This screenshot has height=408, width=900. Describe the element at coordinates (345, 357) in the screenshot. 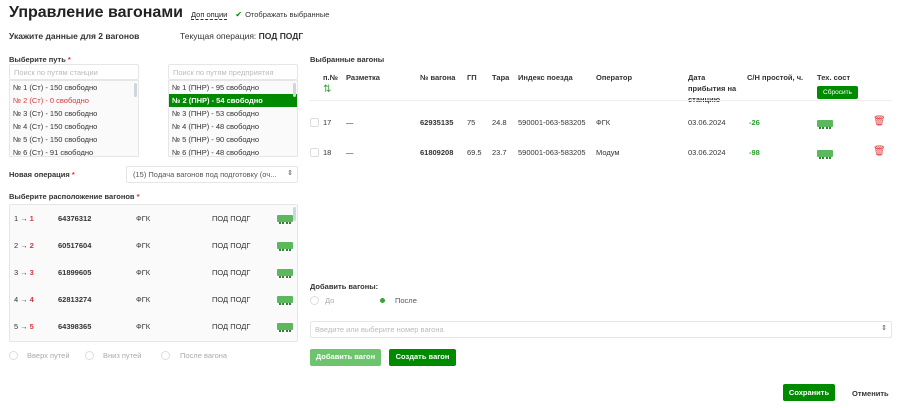

I see `add-wagon-button: Добавить вагон` at that location.